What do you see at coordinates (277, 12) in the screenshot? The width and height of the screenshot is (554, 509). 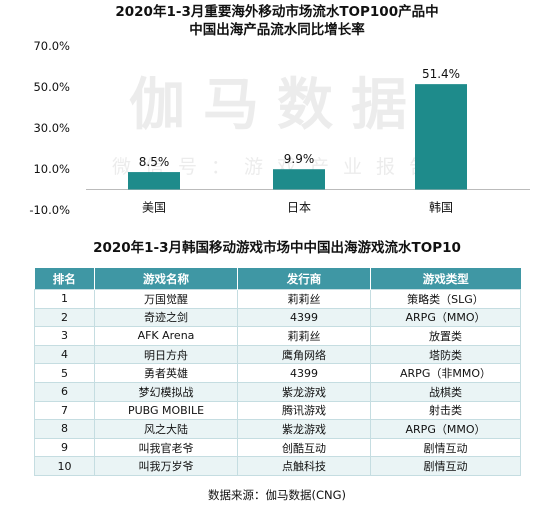 I see `chart-title: 2020年1-3月重要海外移动市场流水TOP100产品中` at bounding box center [277, 12].